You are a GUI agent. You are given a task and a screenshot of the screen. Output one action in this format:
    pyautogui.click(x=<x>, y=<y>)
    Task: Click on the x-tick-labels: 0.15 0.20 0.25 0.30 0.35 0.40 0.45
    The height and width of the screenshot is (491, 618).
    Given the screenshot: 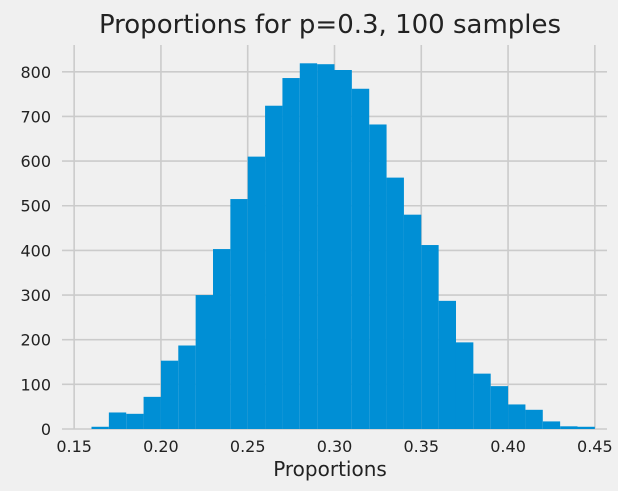 What is the action you would take?
    pyautogui.click(x=334, y=446)
    